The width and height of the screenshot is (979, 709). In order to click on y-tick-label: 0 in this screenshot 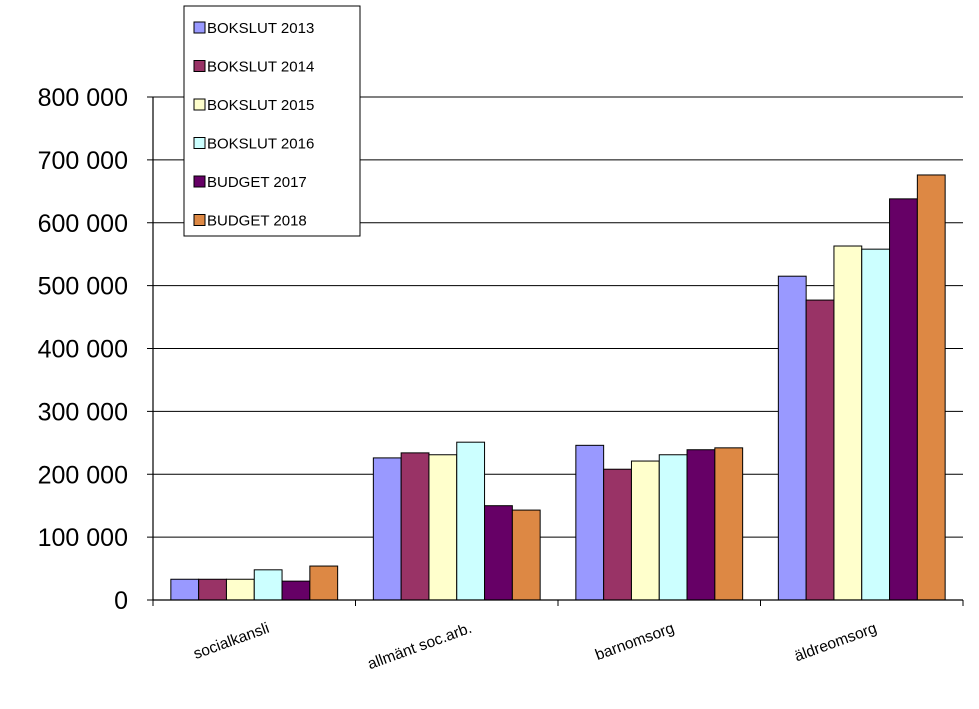, I will do `click(121, 601)`.